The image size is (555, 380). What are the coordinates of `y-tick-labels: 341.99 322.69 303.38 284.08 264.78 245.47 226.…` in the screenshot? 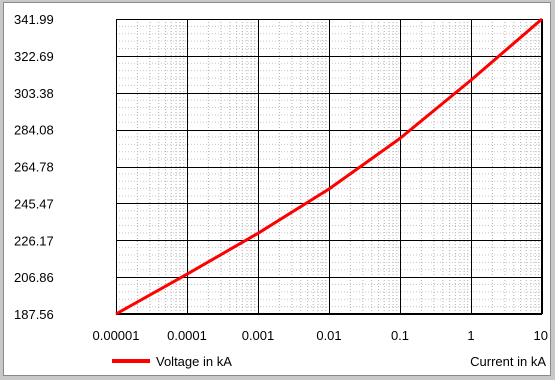 It's located at (34, 167).